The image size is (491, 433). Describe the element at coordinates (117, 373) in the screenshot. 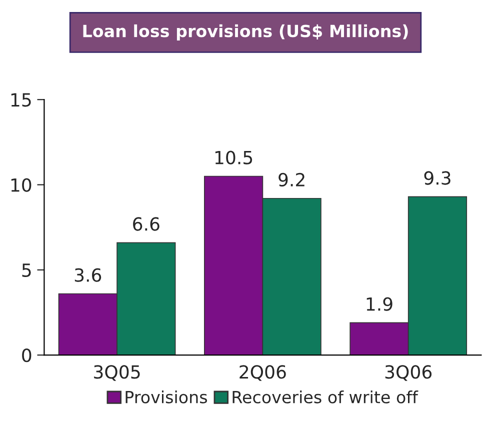

I see `x-tick-label: 3Q05` at that location.